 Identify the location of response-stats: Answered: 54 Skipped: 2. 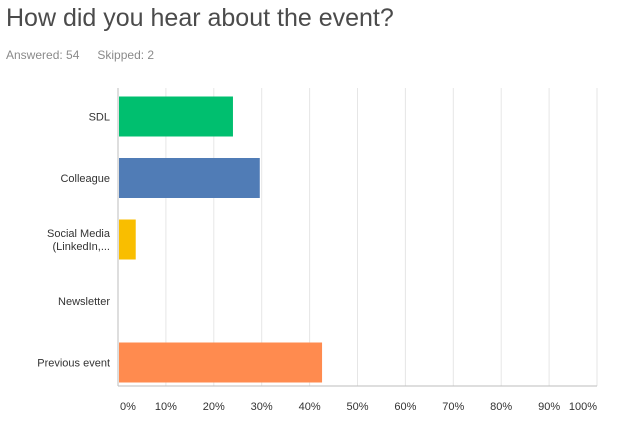
(80, 55).